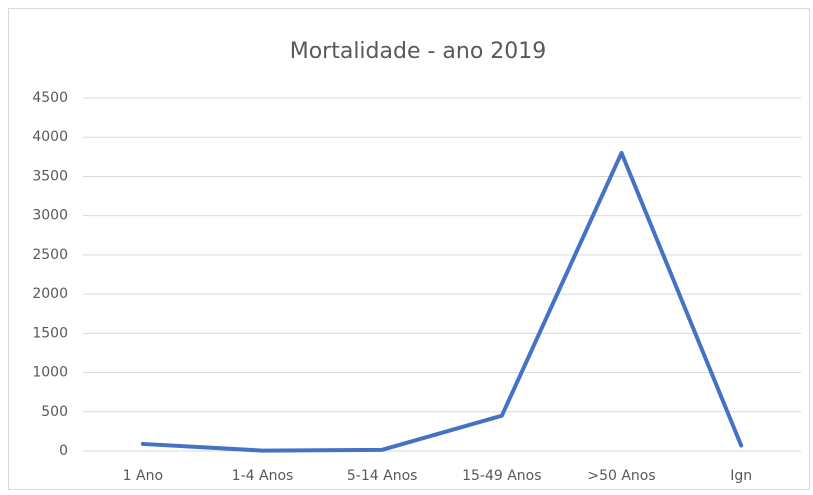 The image size is (813, 495). I want to click on chart-title: Mortalidade - ano 2019, so click(418, 51).